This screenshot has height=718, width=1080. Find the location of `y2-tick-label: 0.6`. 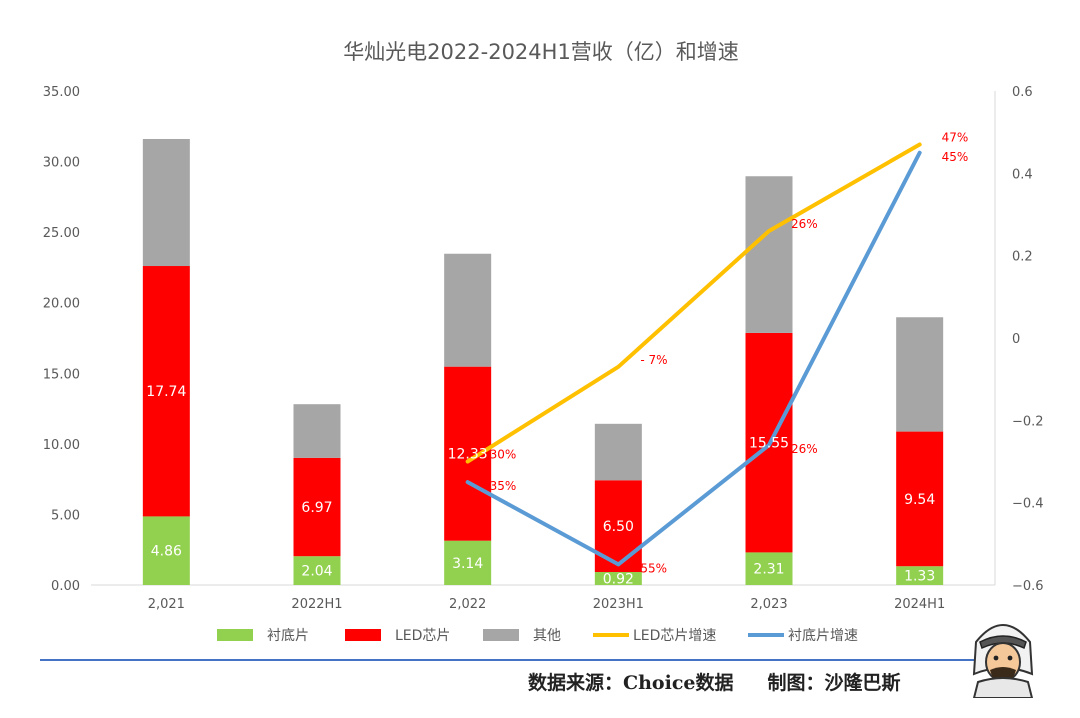

y2-tick-label: 0.6 is located at coordinates (1022, 92).